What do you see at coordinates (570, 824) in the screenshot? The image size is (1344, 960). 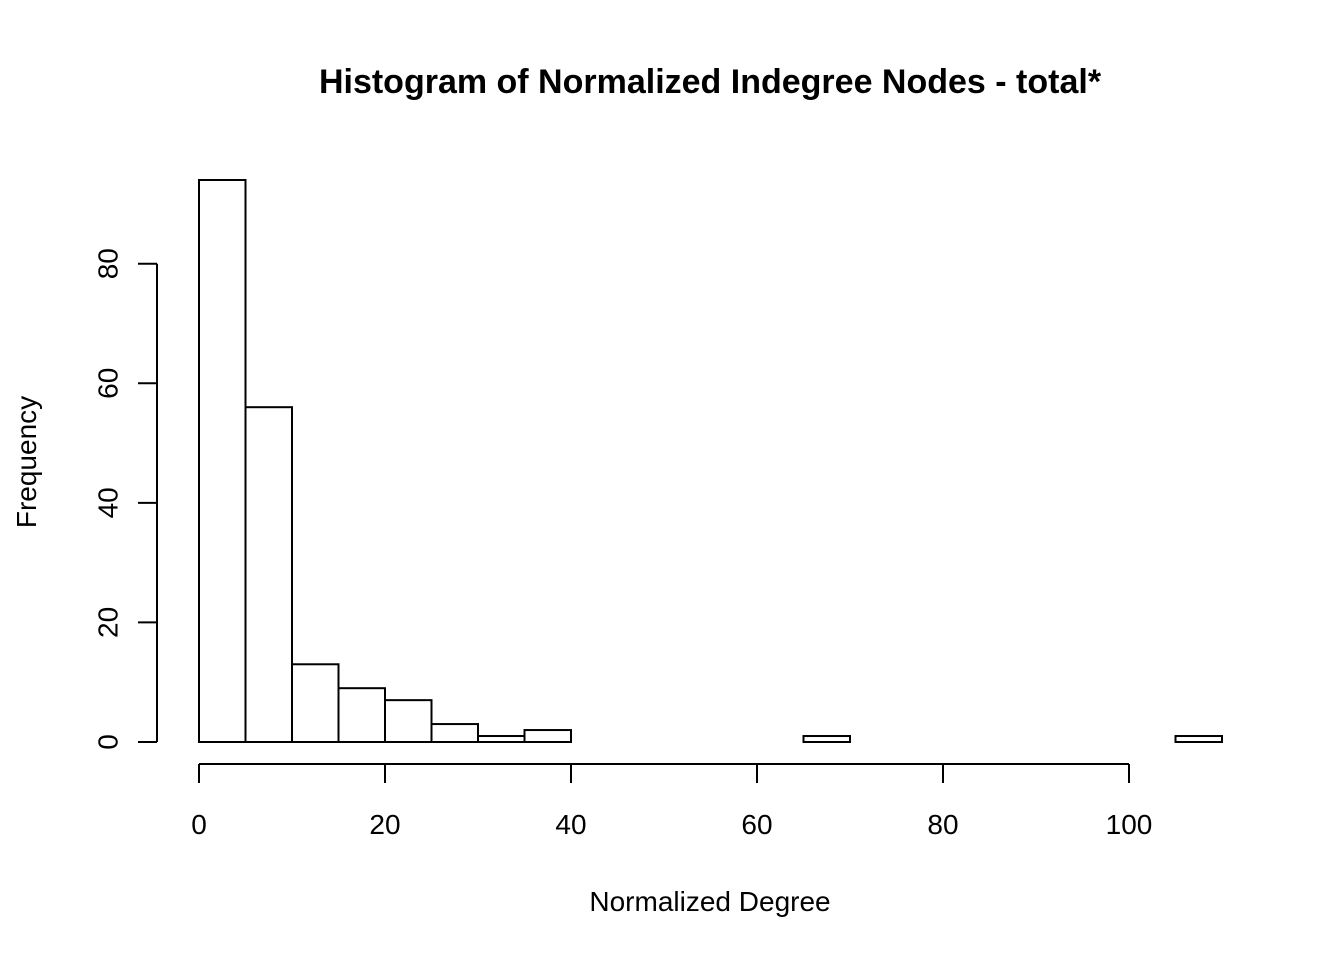 I see `x-tick-label-2: 40` at bounding box center [570, 824].